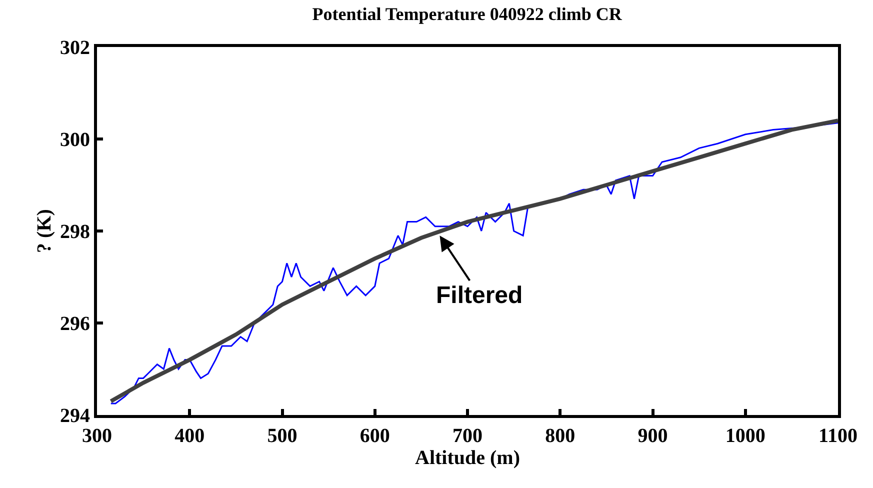  What do you see at coordinates (653, 436) in the screenshot?
I see `x-tick-label: 900` at bounding box center [653, 436].